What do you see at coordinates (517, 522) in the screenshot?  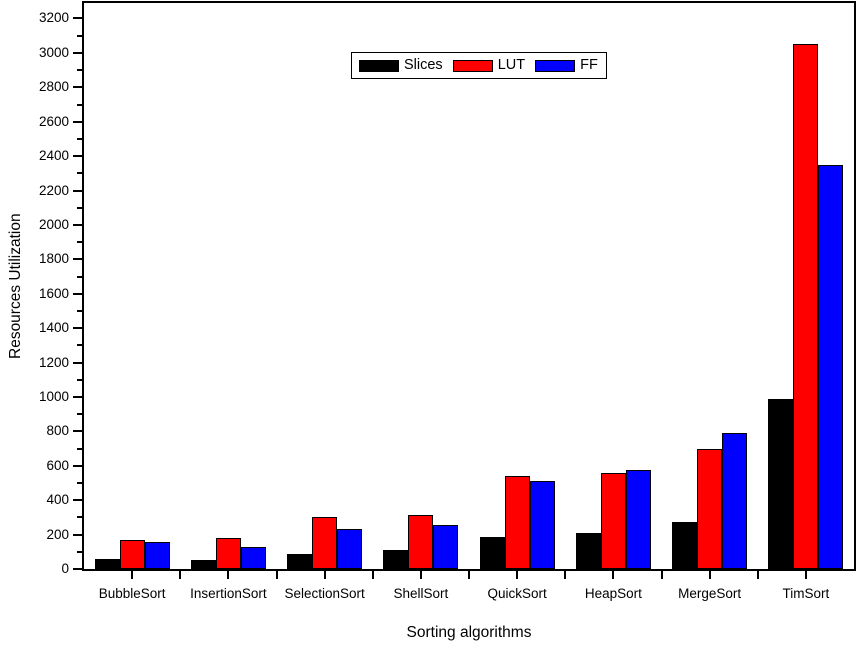 I see `bar-lut-quicksort` at bounding box center [517, 522].